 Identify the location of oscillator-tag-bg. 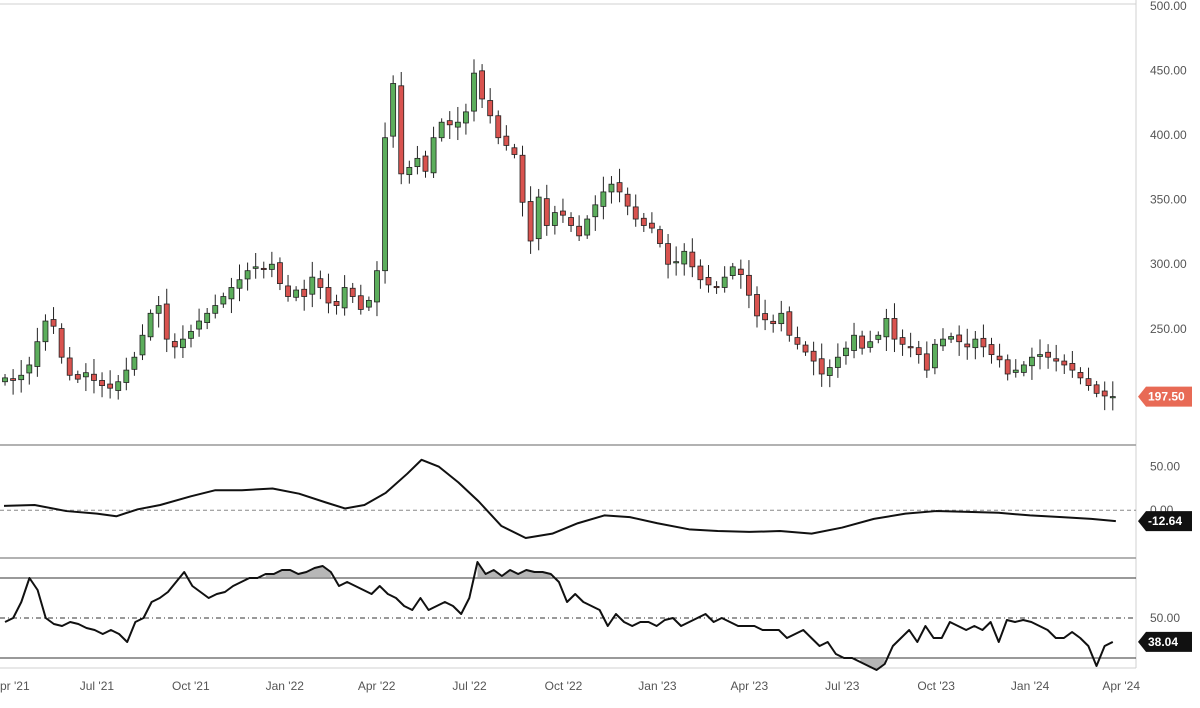
(1165, 521).